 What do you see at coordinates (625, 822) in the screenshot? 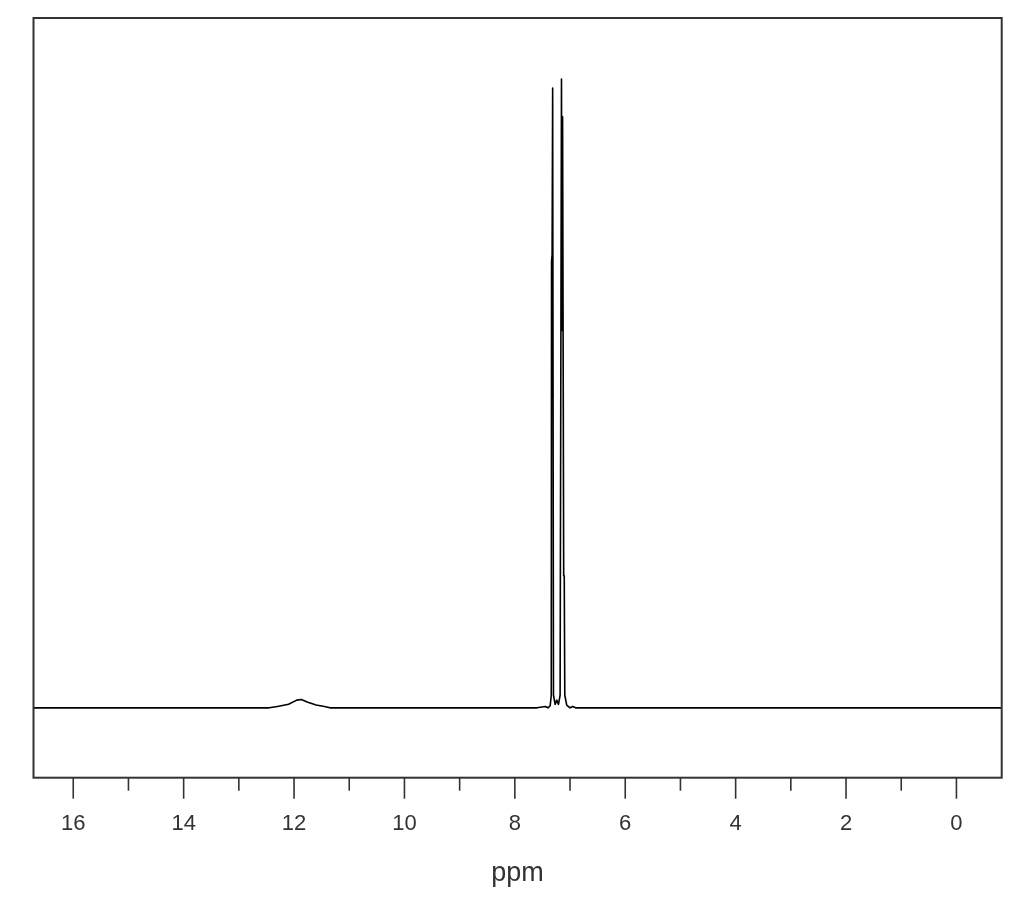
I see `x-tick-label: 6` at bounding box center [625, 822].